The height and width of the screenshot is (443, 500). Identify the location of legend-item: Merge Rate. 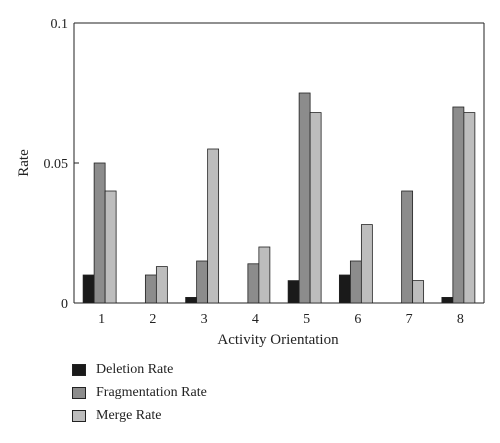
(139, 416).